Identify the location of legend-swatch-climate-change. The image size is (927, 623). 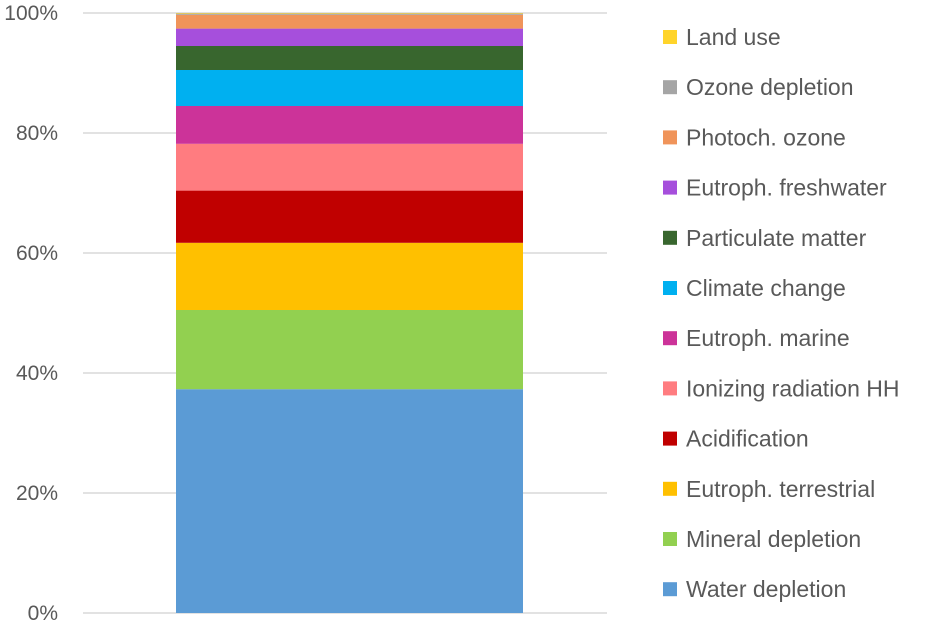
(670, 288).